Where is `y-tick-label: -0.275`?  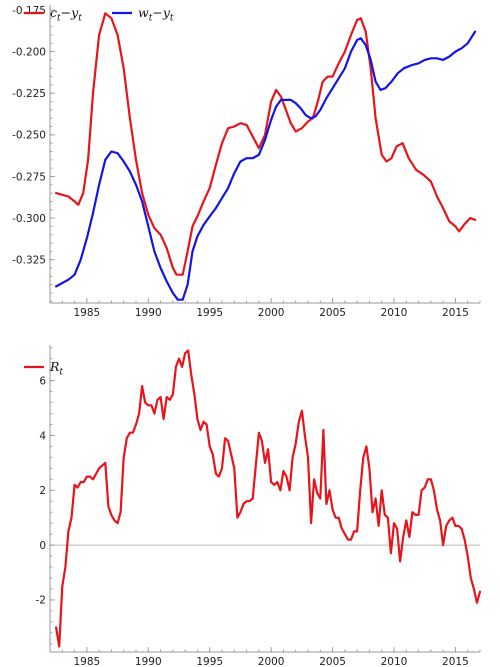 y-tick-label: -0.275 is located at coordinates (29, 177).